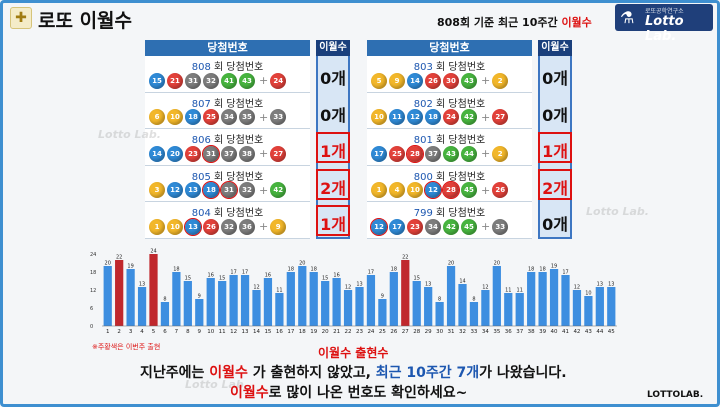 This screenshot has width=720, height=407. What do you see at coordinates (449, 175) in the screenshot?
I see `draw-title: 800 회 당첨번호` at bounding box center [449, 175].